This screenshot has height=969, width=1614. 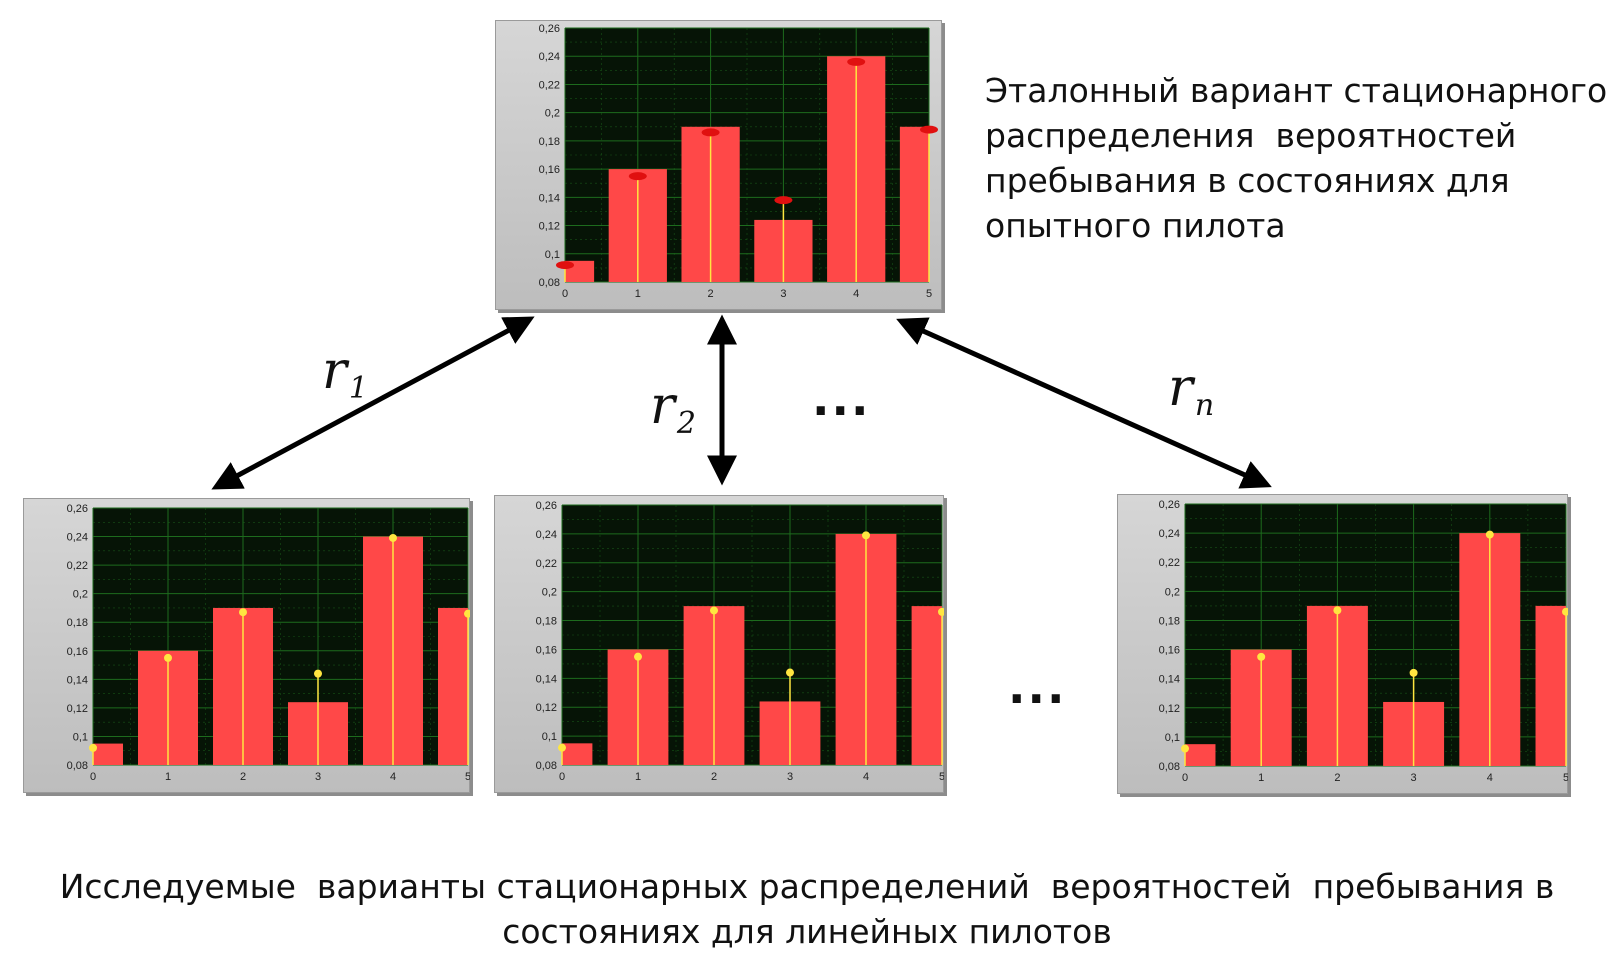 I want to click on label-r1: r1, so click(x=345, y=380).